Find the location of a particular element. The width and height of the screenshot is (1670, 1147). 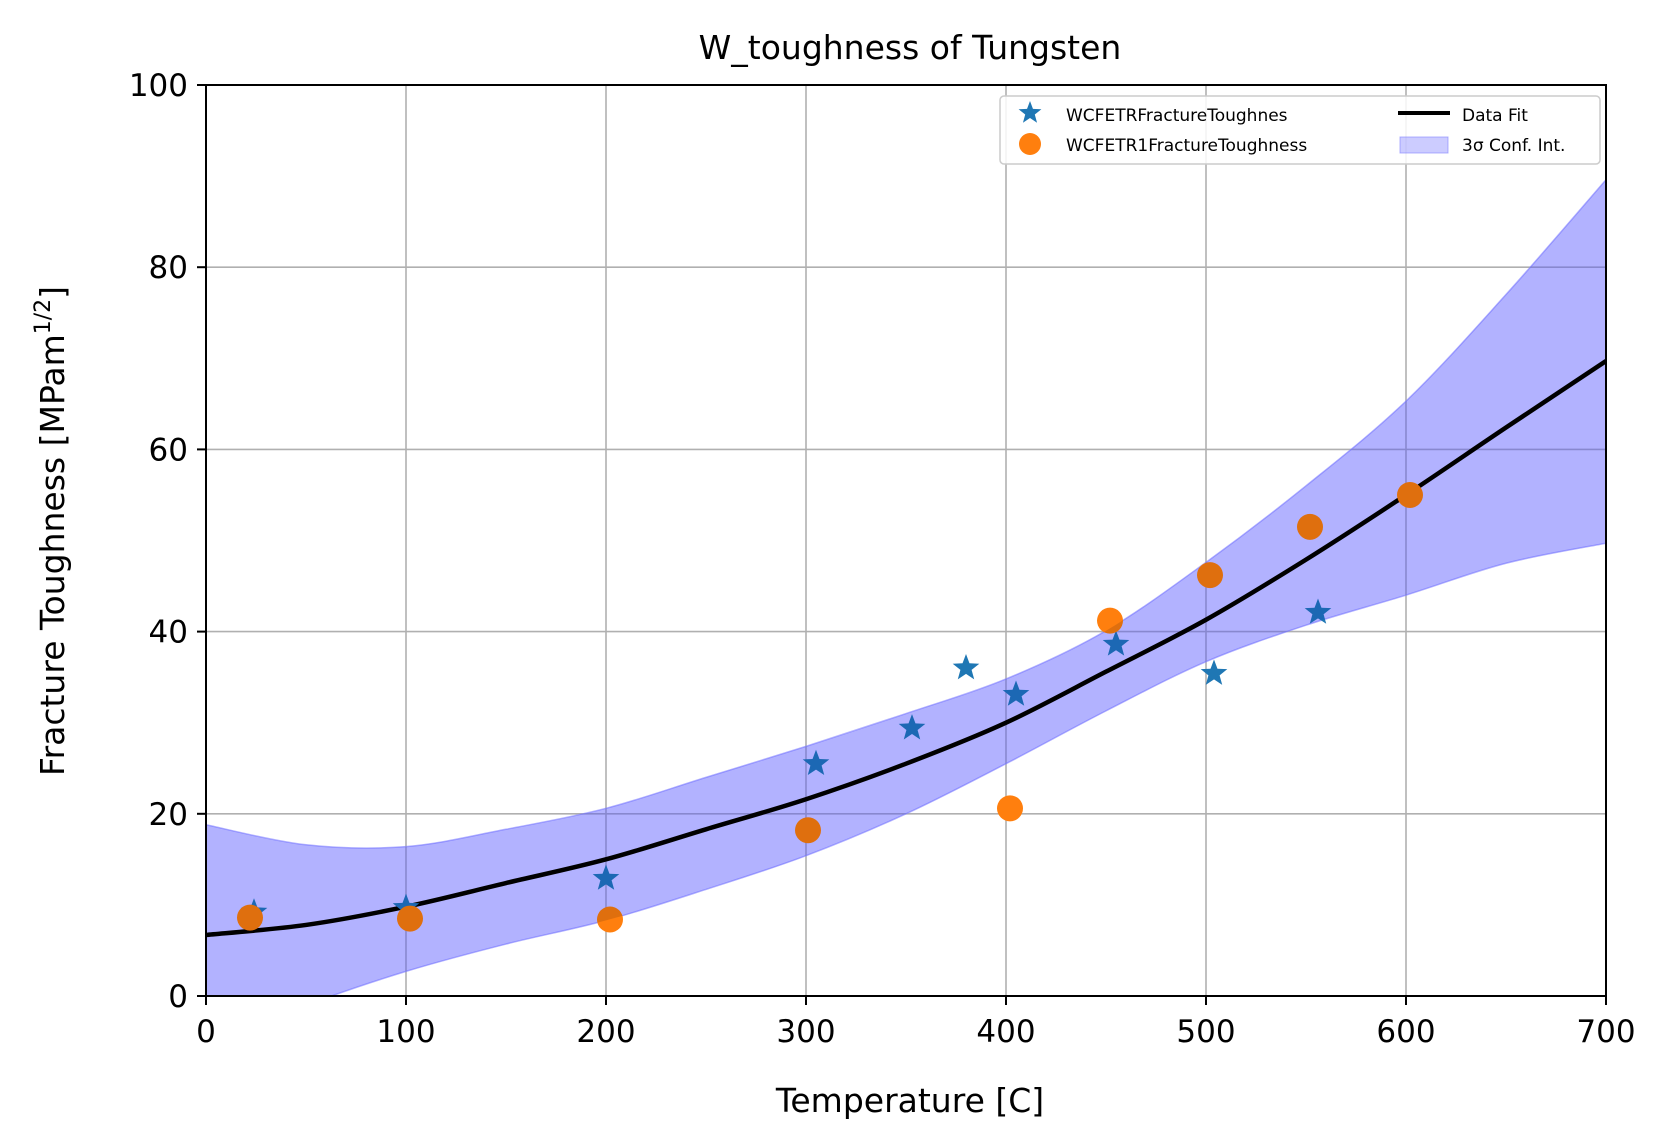

x-axis-title: Temperature [C] is located at coordinates (909, 1100).